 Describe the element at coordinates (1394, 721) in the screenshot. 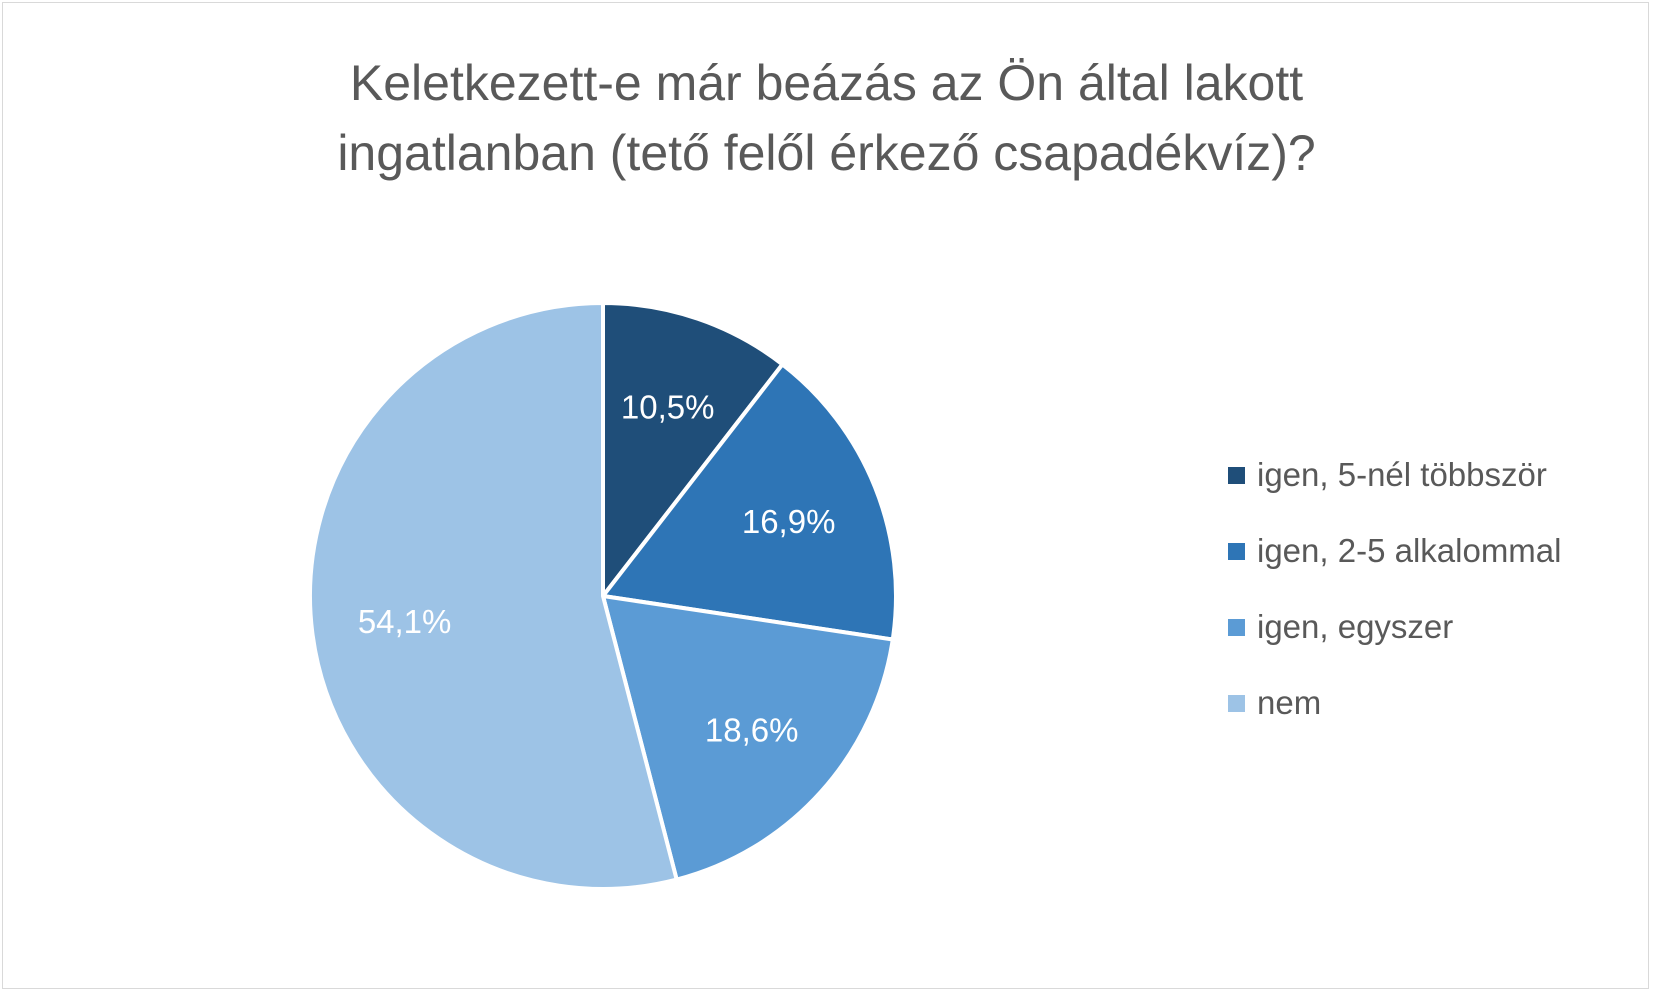

I see `legend-item-nem: nem` at that location.